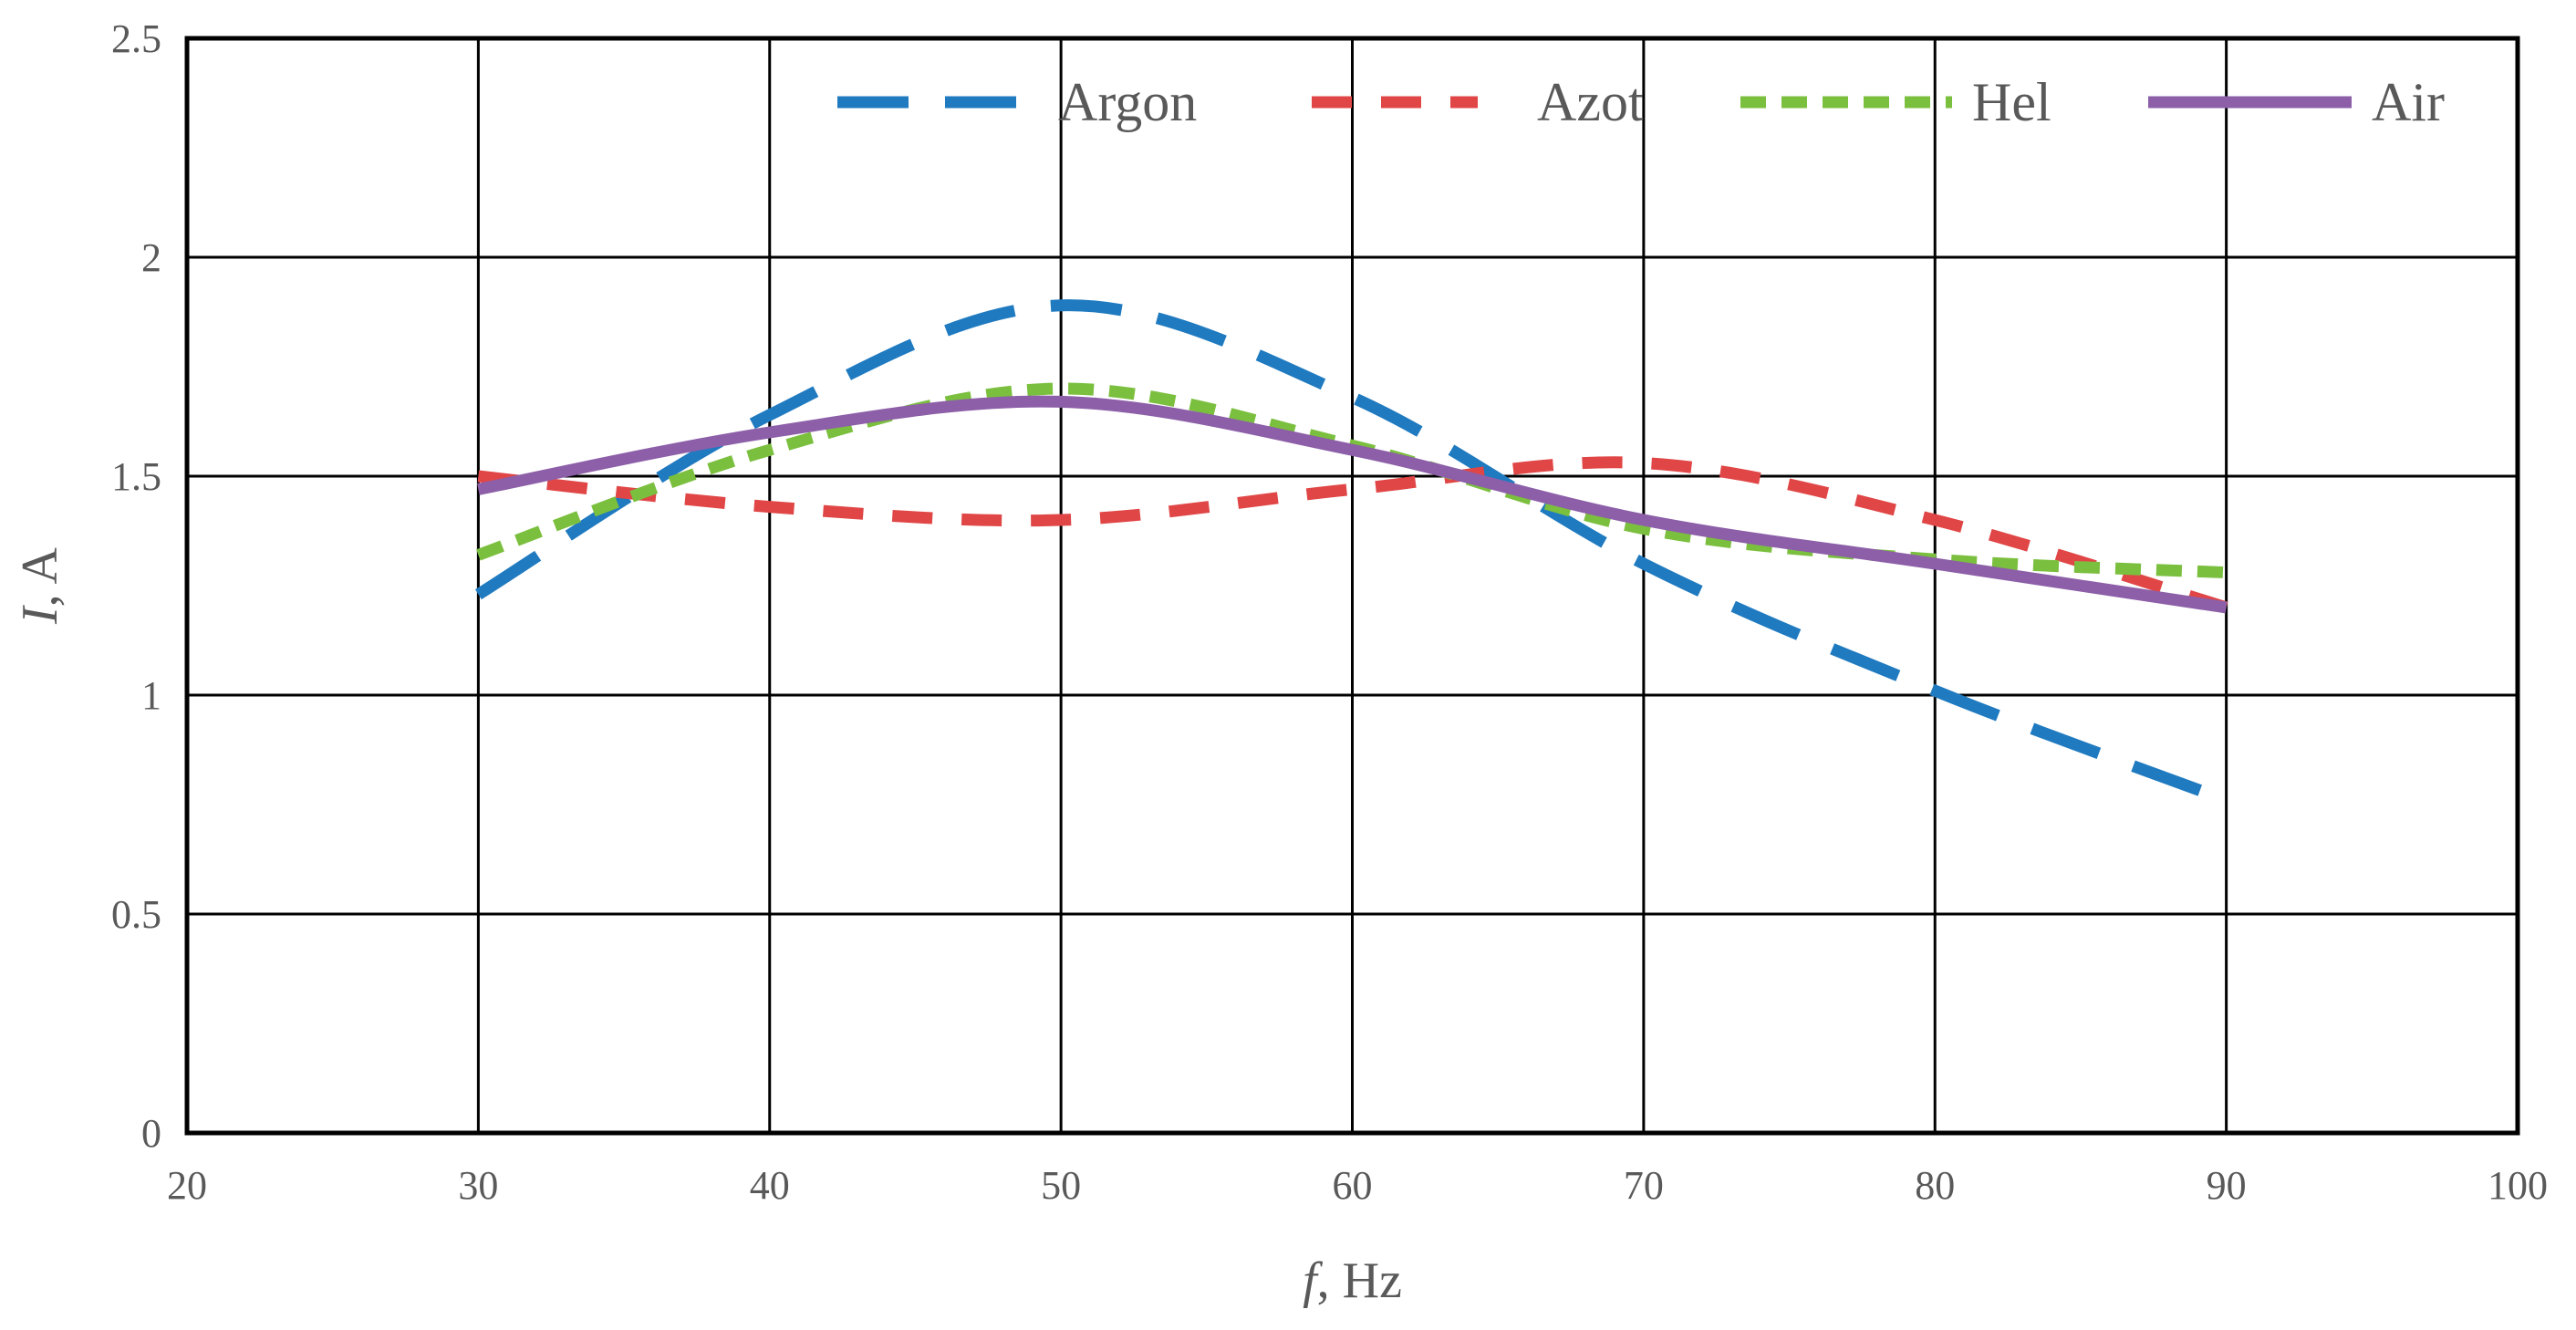 This screenshot has height=1330, width=2576. Describe the element at coordinates (2408, 102) in the screenshot. I see `legend-label-air: Air` at that location.